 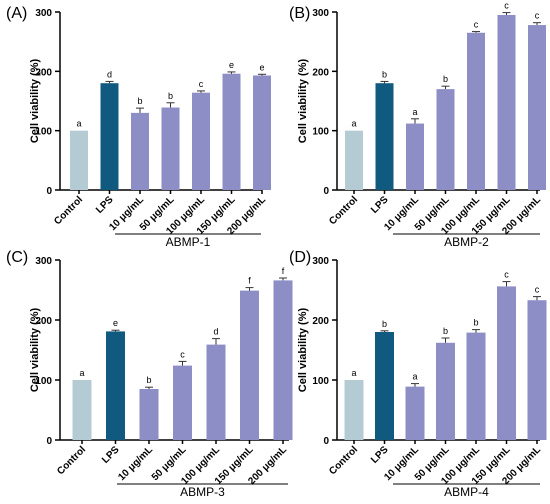 I want to click on group-label: ABMP-1, so click(x=188, y=242).